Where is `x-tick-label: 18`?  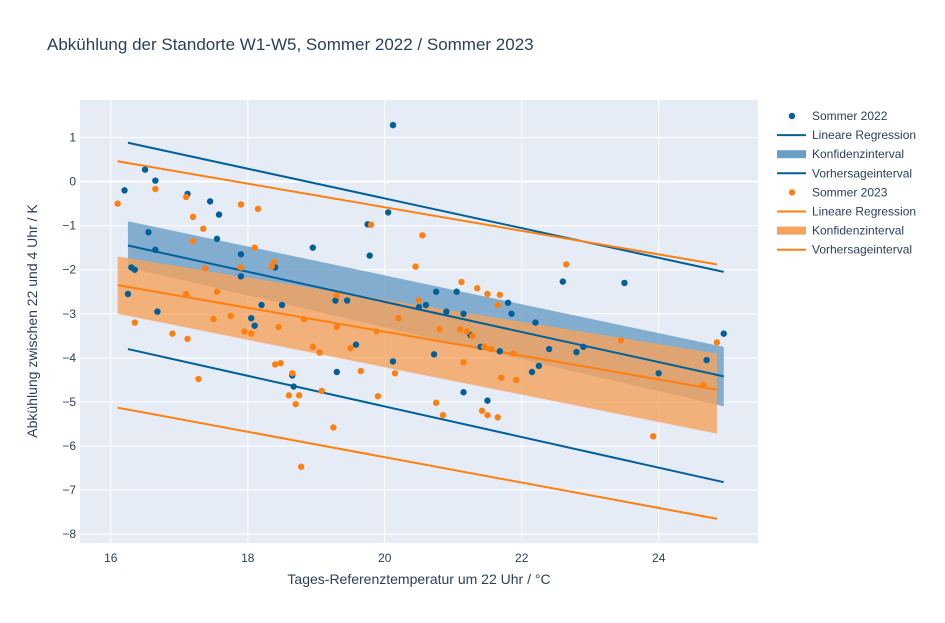 x-tick-label: 18 is located at coordinates (248, 558).